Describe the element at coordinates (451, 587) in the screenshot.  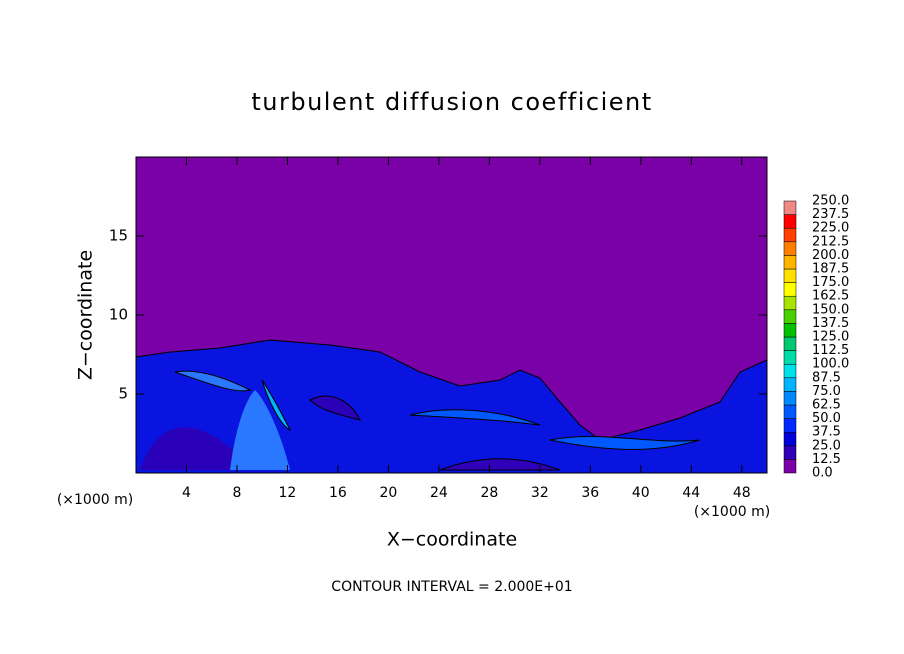
I see `footer-note: CONTOUR INTERVAL = 2.000E+01` at that location.